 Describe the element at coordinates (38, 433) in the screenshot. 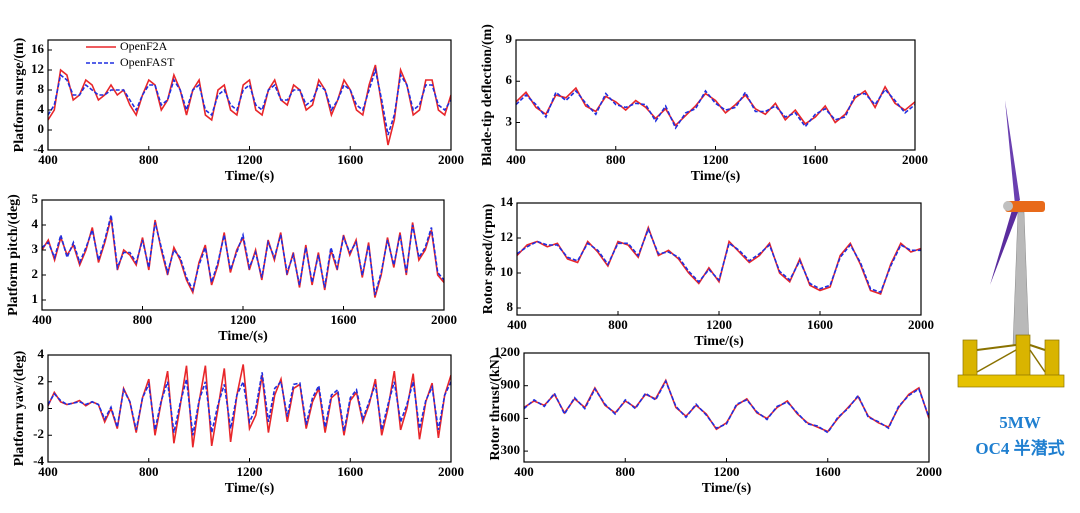

I see `y-tick-label: -2` at that location.